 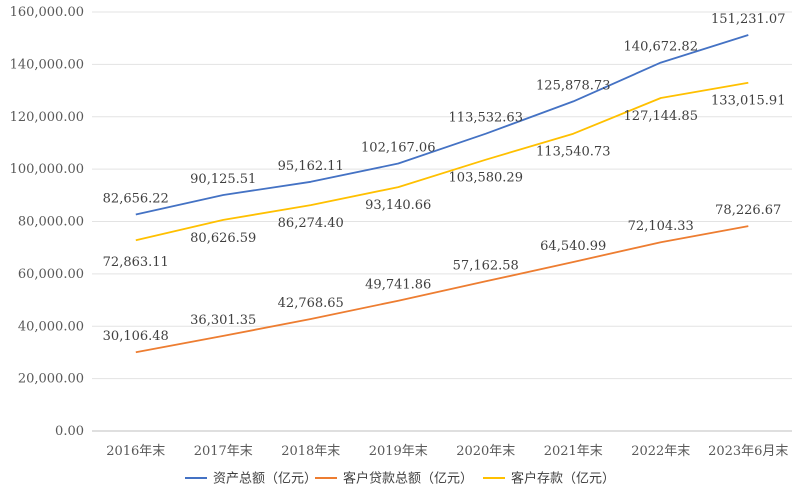 I want to click on x-tick-label: 2021年末, so click(x=573, y=451).